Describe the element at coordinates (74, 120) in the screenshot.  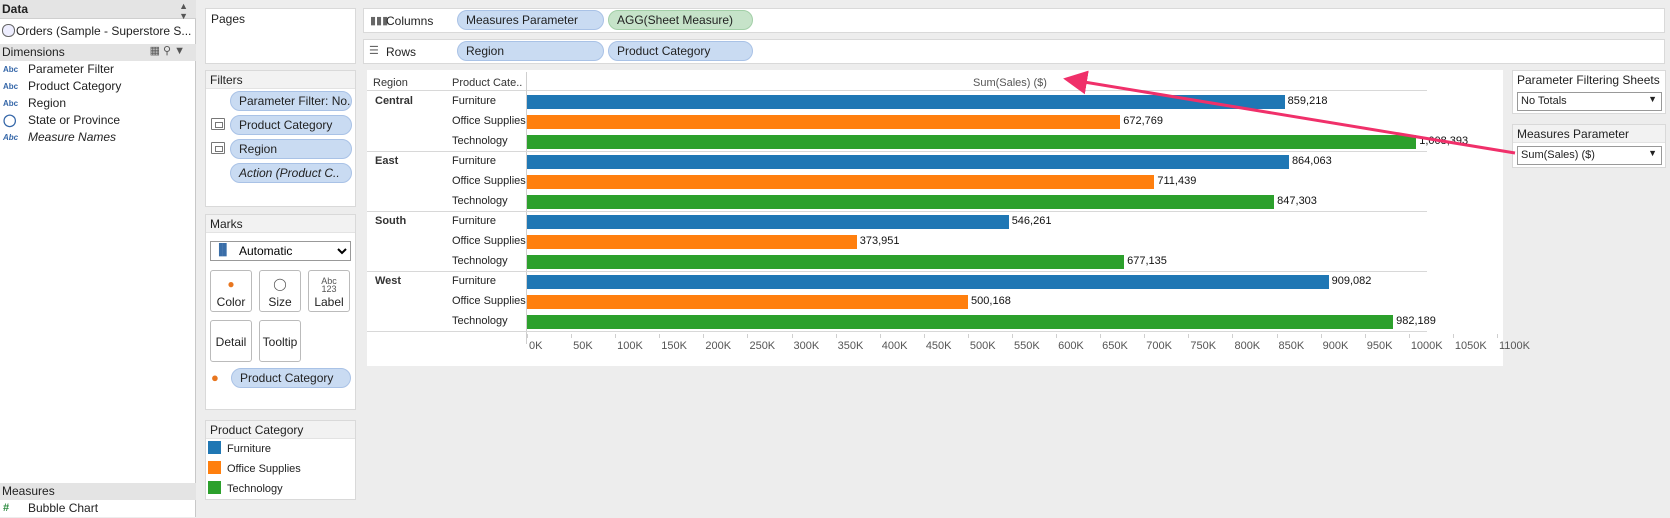
I see `field-label: State or Province` at that location.